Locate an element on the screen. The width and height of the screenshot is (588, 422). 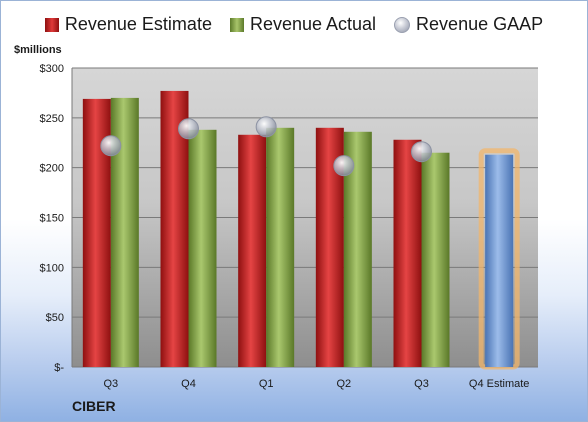
legend-item-gaap: Revenue GAAP is located at coordinates (468, 24).